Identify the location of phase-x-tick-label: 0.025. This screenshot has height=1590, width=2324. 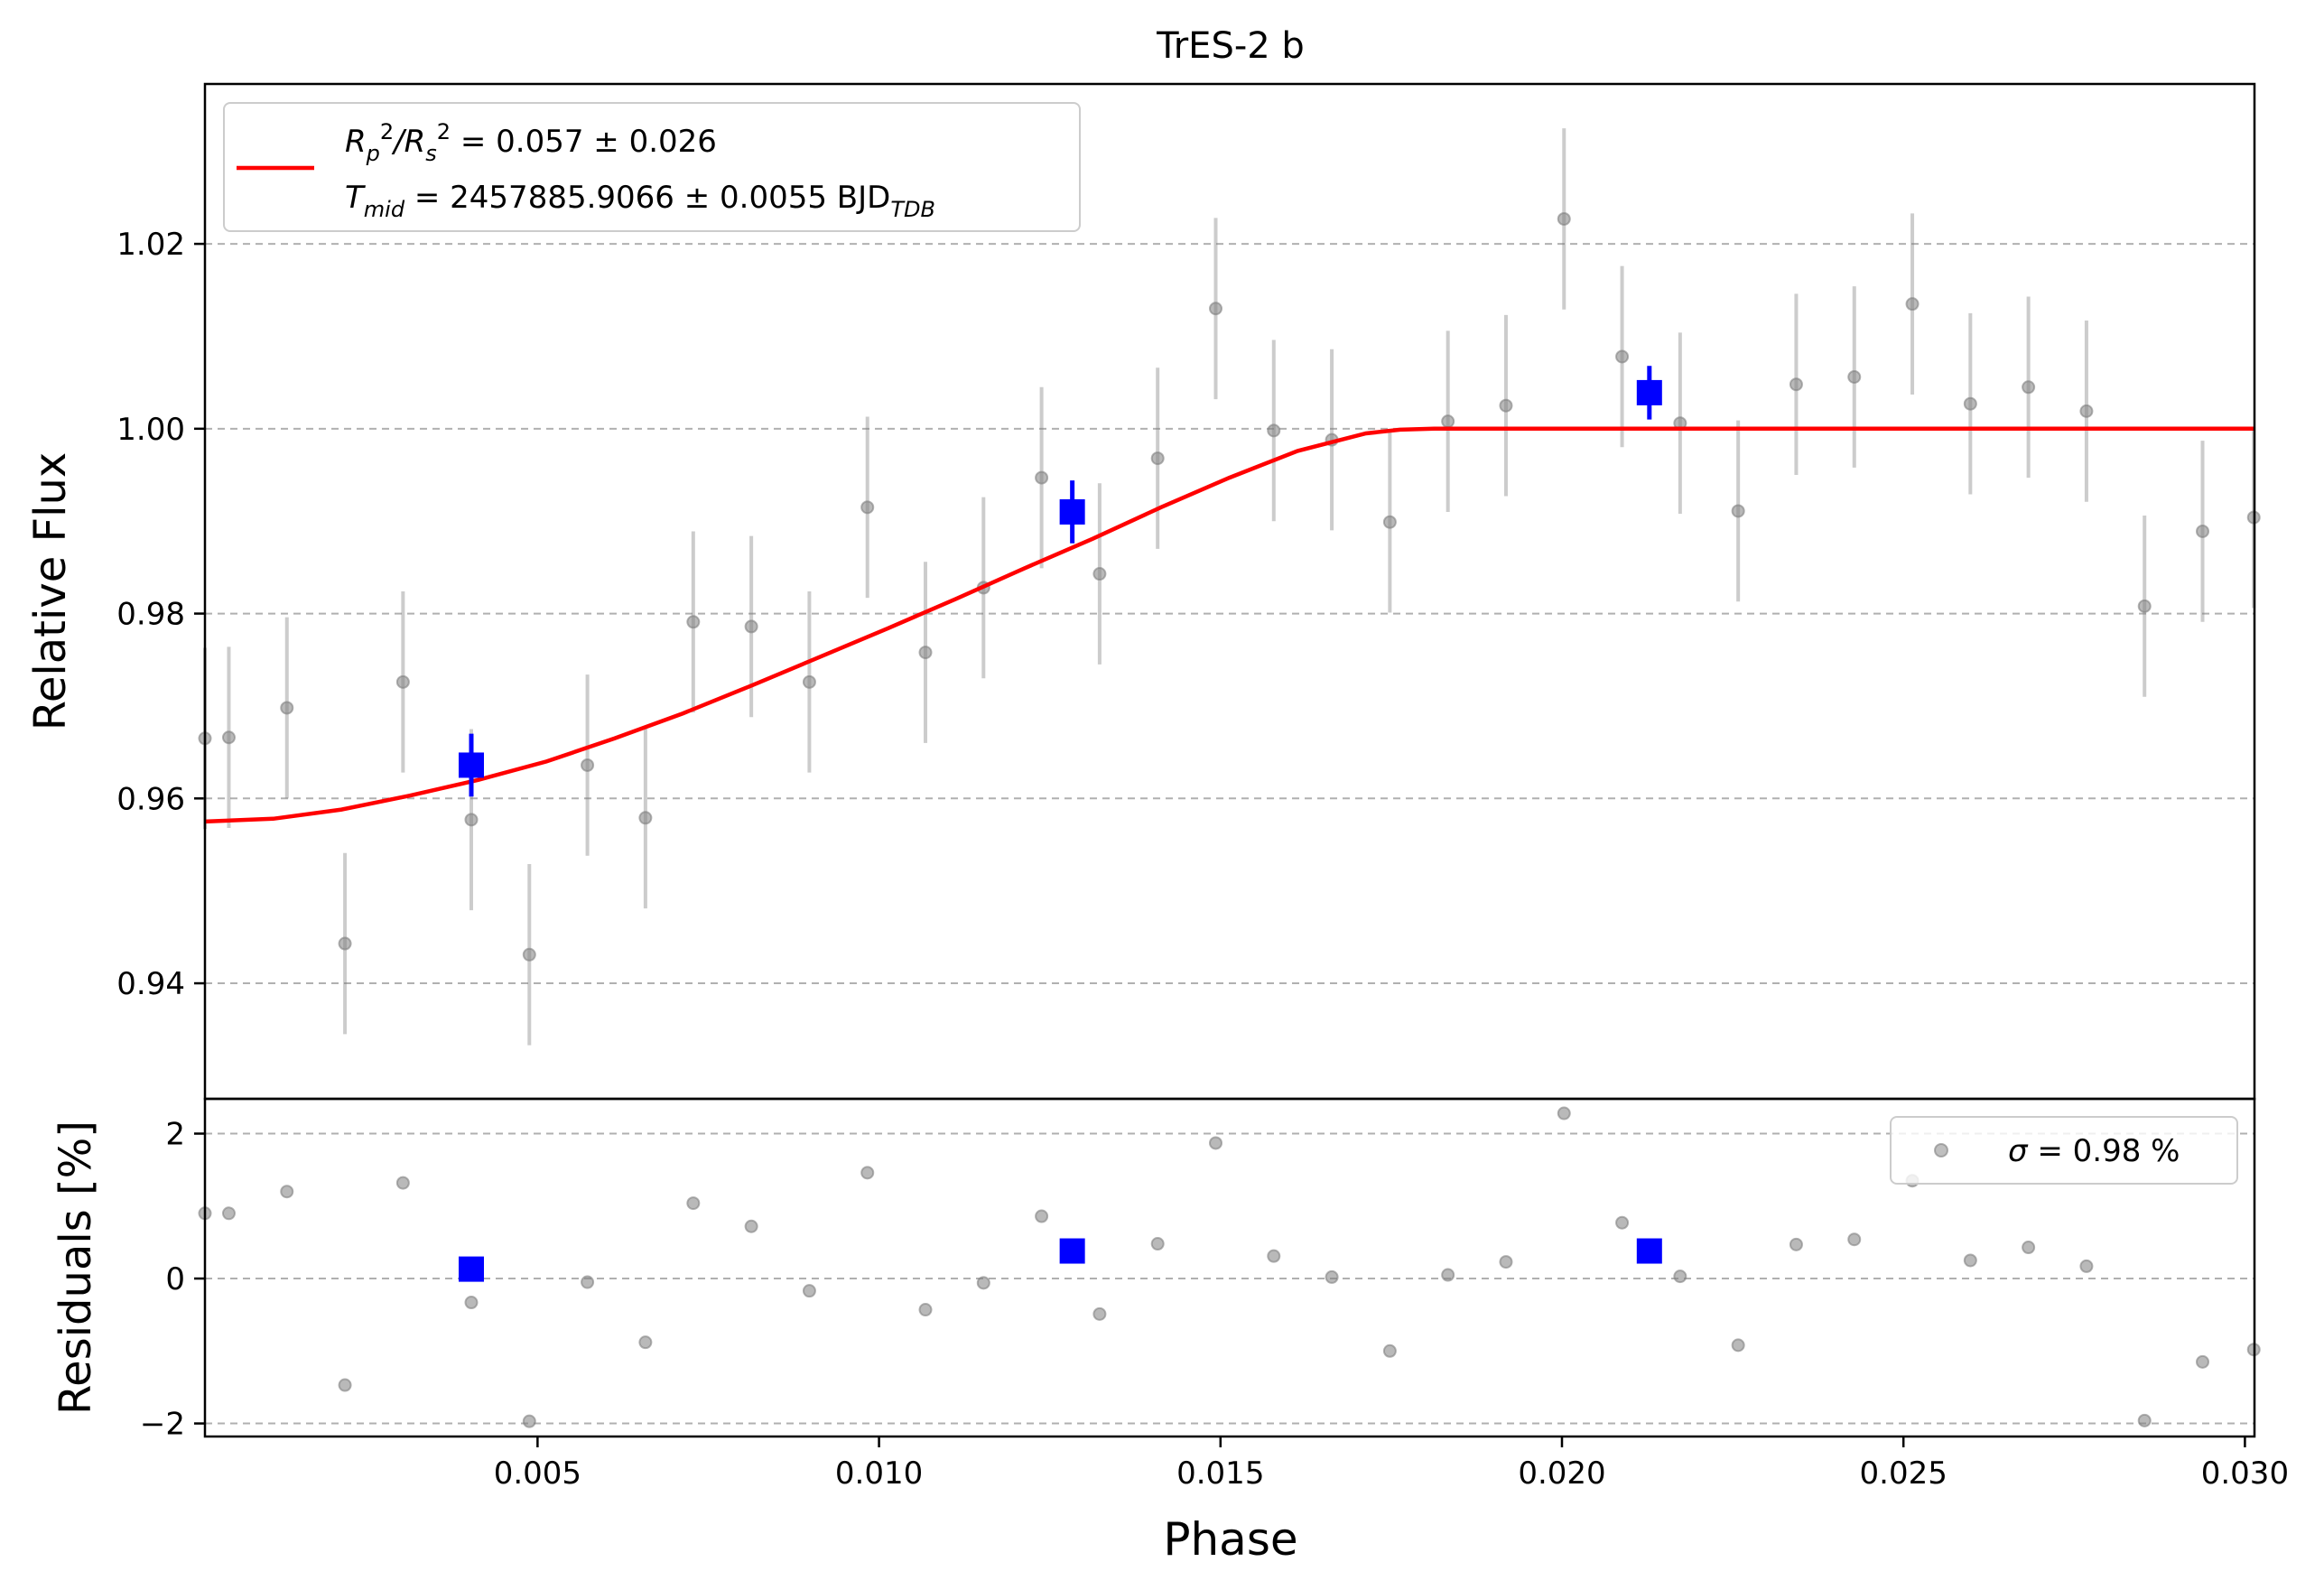
(1904, 1474).